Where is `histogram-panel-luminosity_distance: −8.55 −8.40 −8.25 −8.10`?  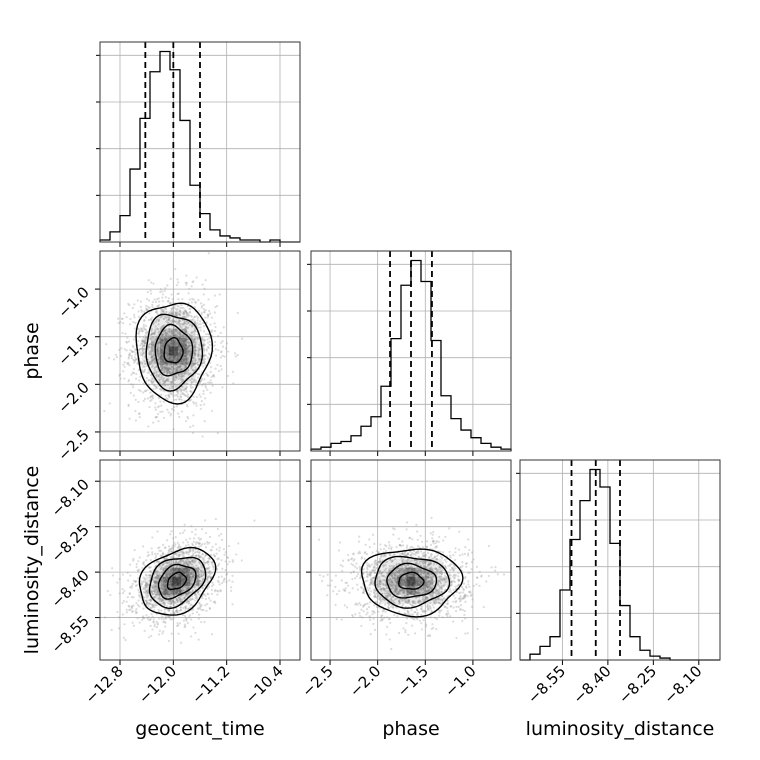
histogram-panel-luminosity_distance: −8.55 −8.40 −8.25 −8.10 is located at coordinates (618, 583).